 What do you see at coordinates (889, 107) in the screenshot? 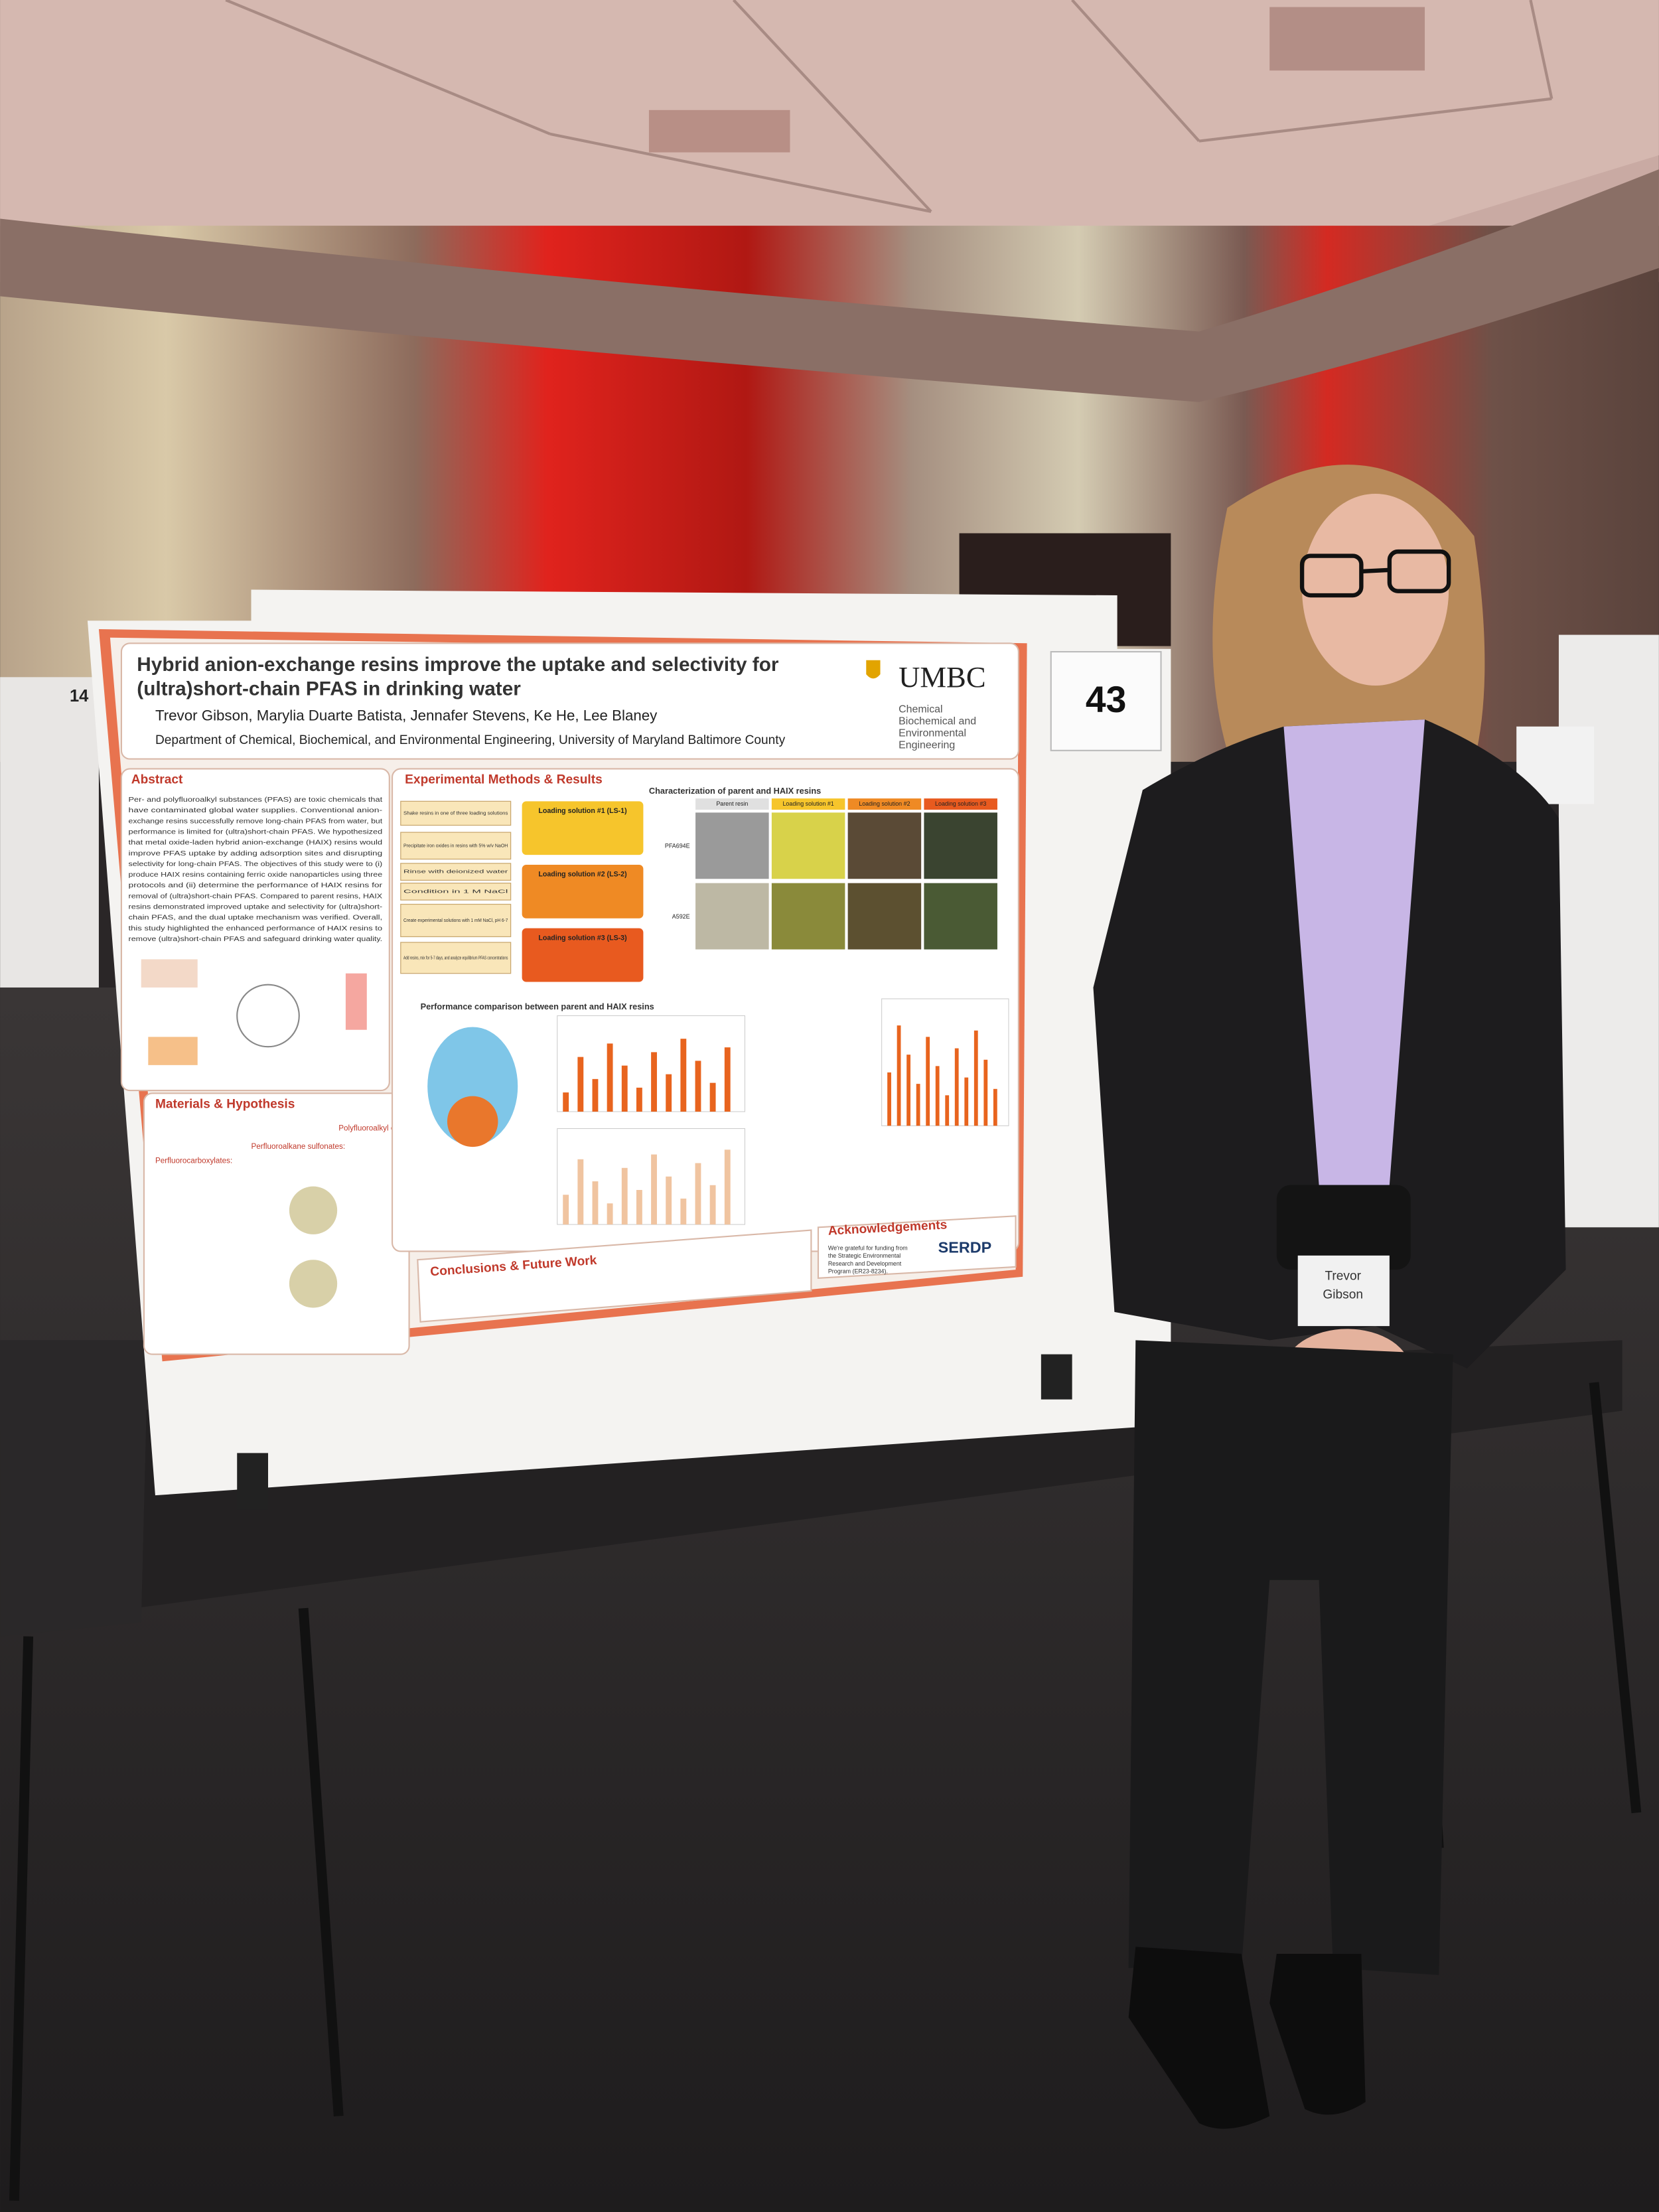
I see `ceiling-grid` at bounding box center [889, 107].